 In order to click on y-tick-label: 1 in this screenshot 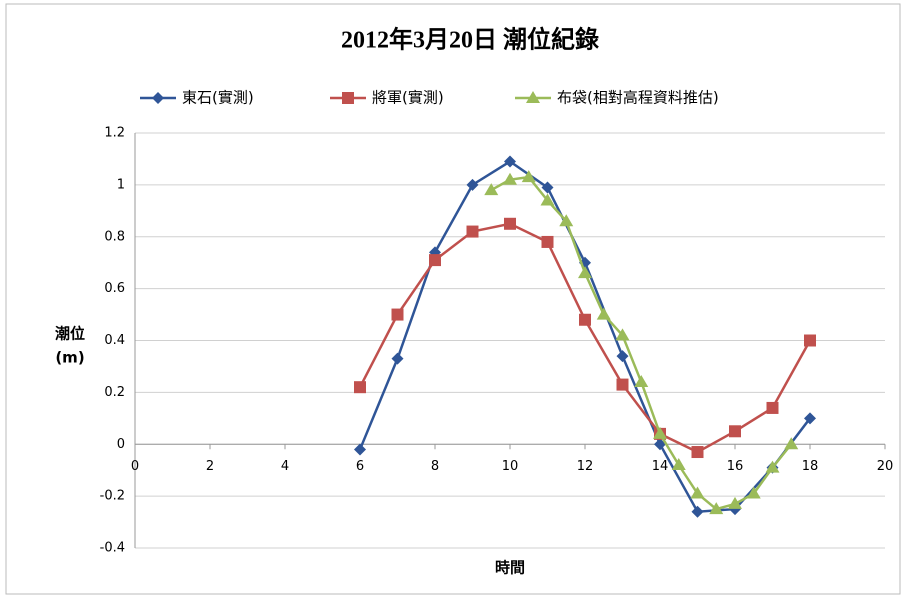, I will do `click(121, 184)`.